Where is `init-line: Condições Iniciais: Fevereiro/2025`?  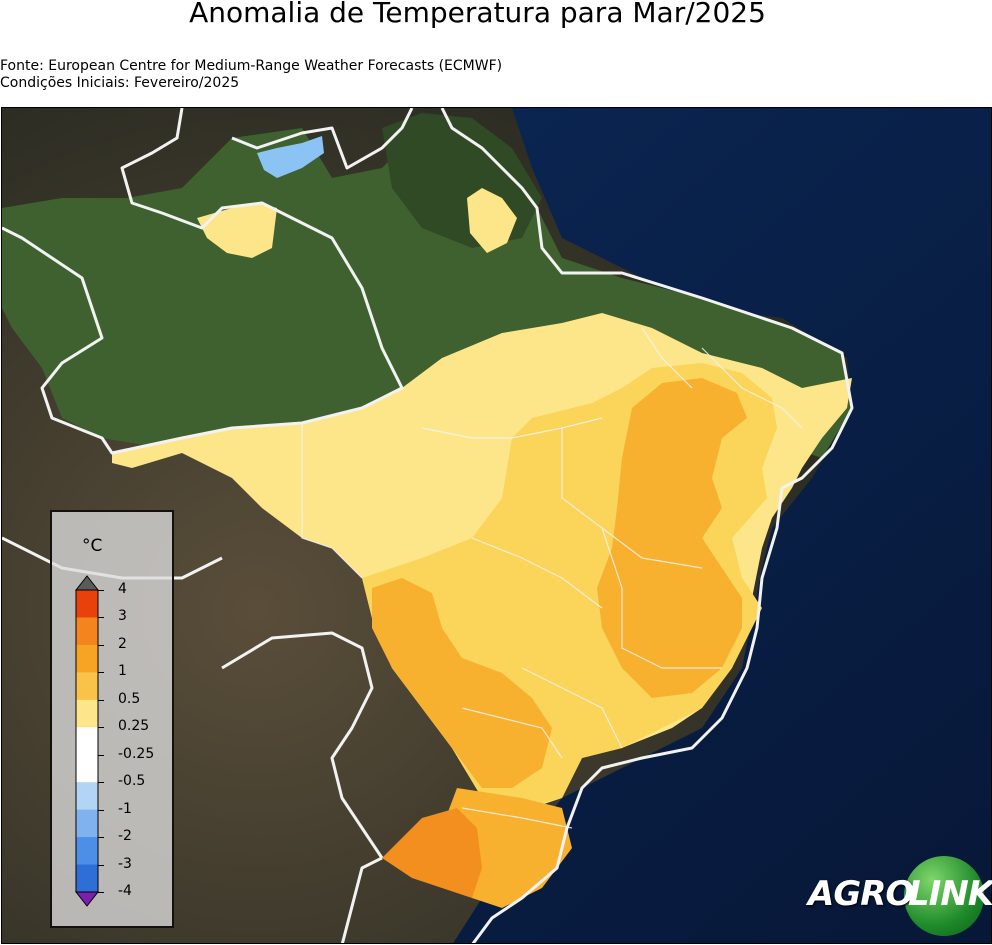 init-line: Condições Iniciais: Fevereiro/2025 is located at coordinates (120, 83).